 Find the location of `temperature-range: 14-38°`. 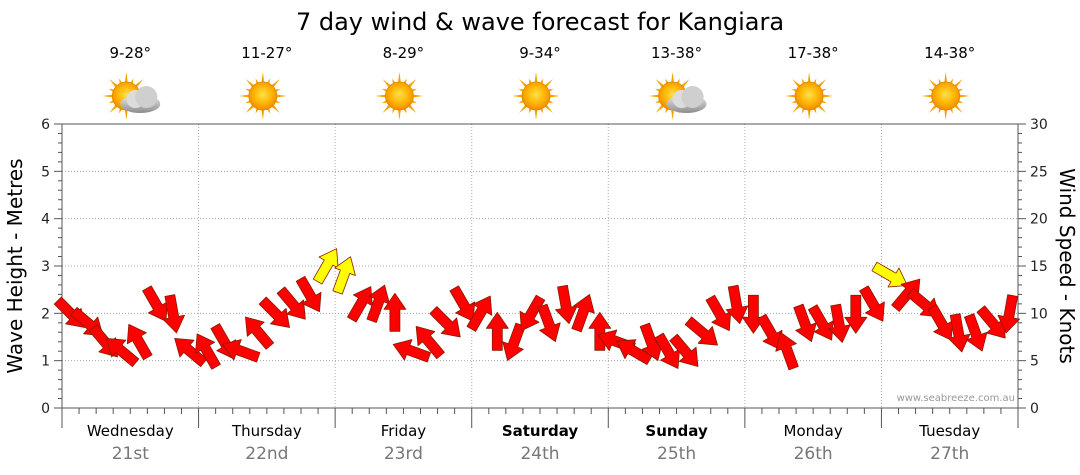

temperature-range: 14-38° is located at coordinates (949, 53).